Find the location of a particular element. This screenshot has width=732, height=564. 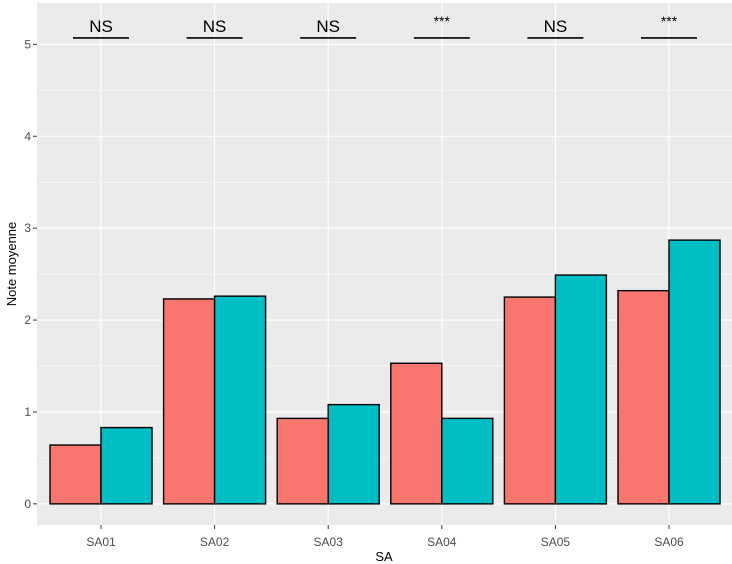

x-axis-title: SA is located at coordinates (384, 556).